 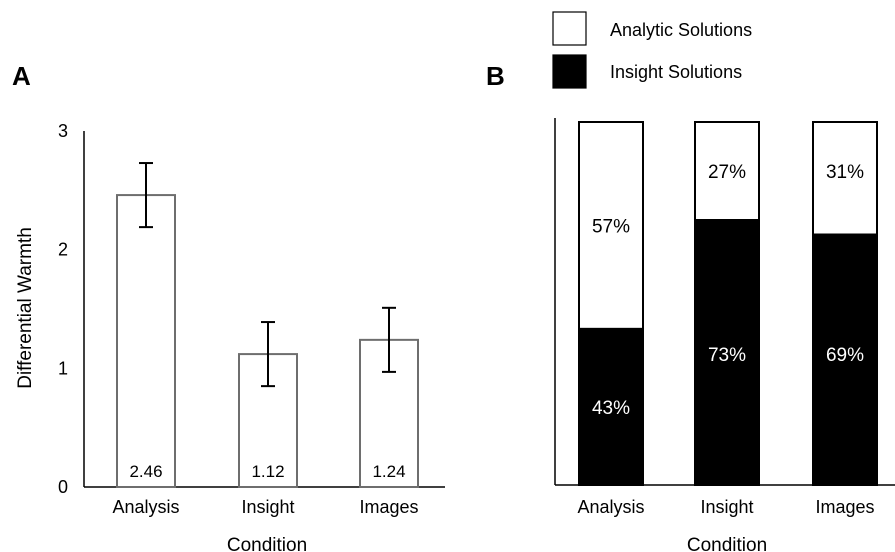 I want to click on bar-segment-analytic-analysis, so click(x=611, y=225).